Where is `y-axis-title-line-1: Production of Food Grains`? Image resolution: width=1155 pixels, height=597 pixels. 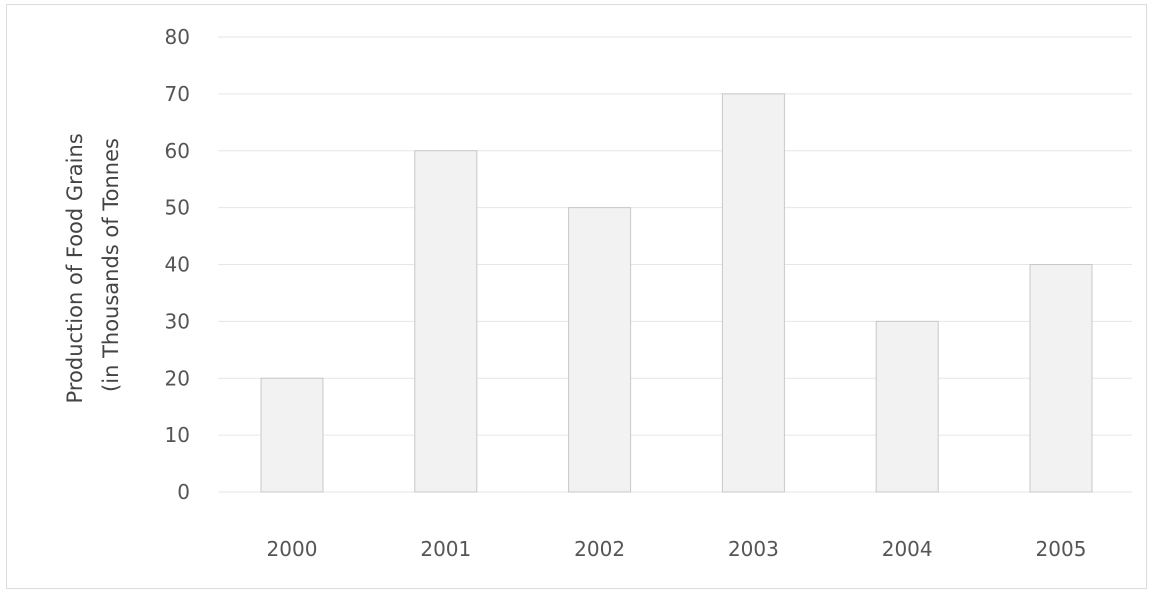 y-axis-title-line-1: Production of Food Grains is located at coordinates (75, 268).